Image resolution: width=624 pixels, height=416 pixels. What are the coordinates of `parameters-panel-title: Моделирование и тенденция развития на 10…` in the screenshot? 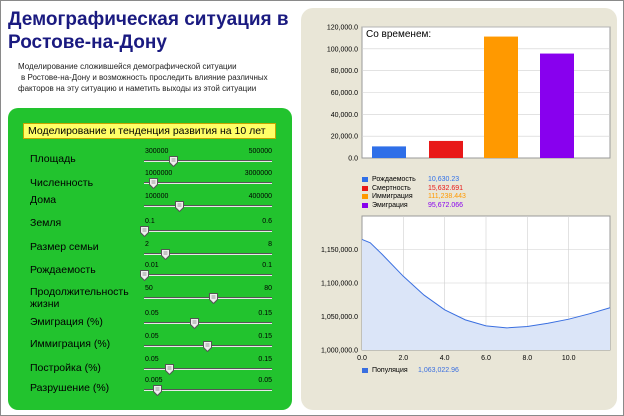 It's located at (149, 131).